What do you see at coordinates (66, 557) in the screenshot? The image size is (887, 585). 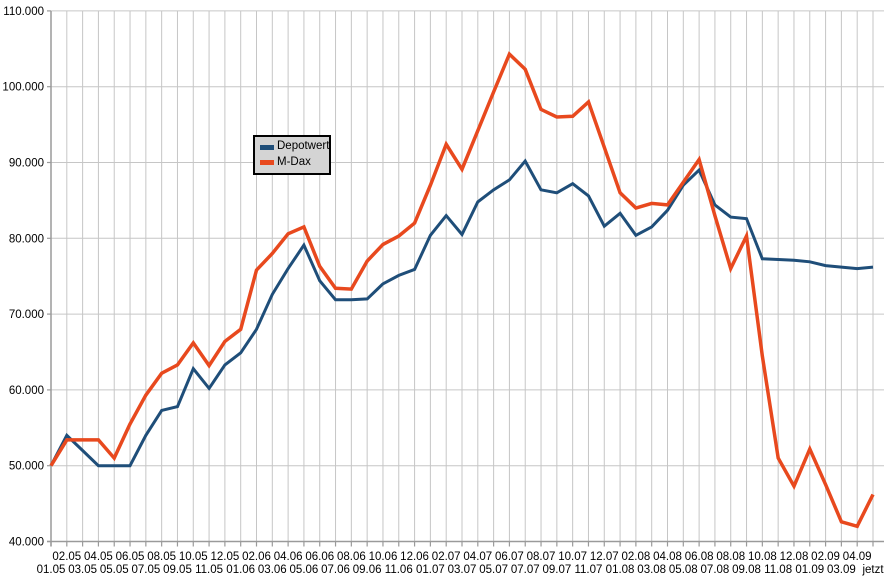 I see `svg-text: 02.05` at bounding box center [66, 557].